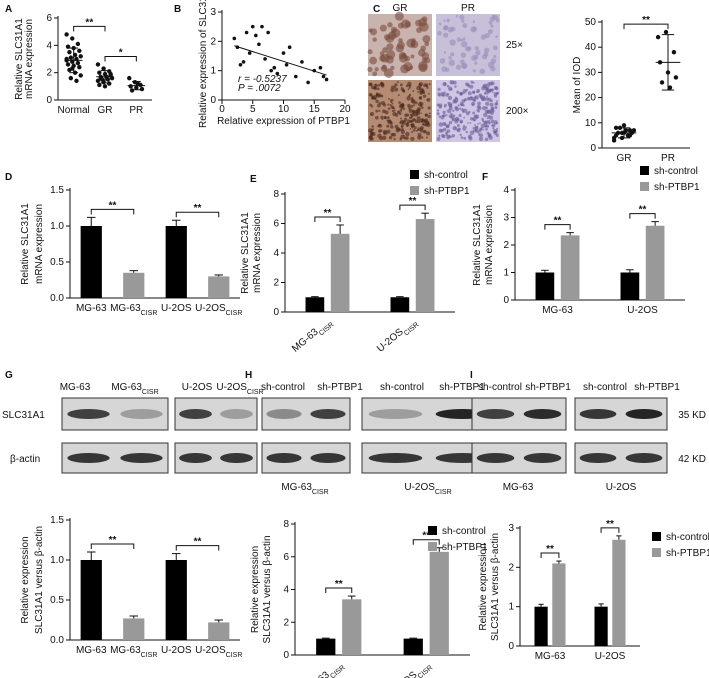 This screenshot has width=709, height=678. I want to click on y-tick-label: 2, so click(511, 567).